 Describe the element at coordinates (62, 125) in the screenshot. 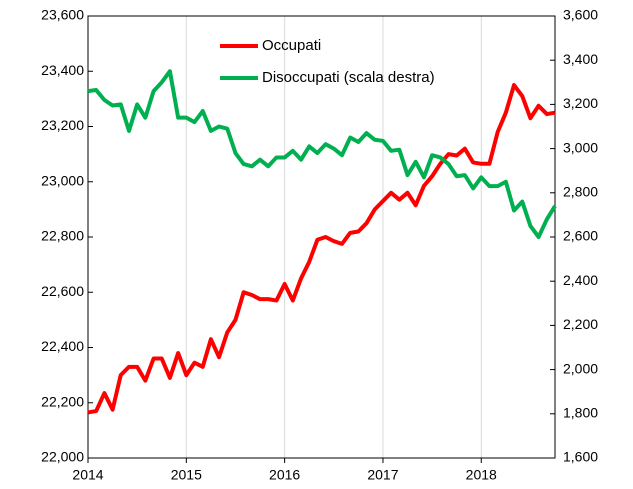

I see `y-tick-label: 23,200` at that location.